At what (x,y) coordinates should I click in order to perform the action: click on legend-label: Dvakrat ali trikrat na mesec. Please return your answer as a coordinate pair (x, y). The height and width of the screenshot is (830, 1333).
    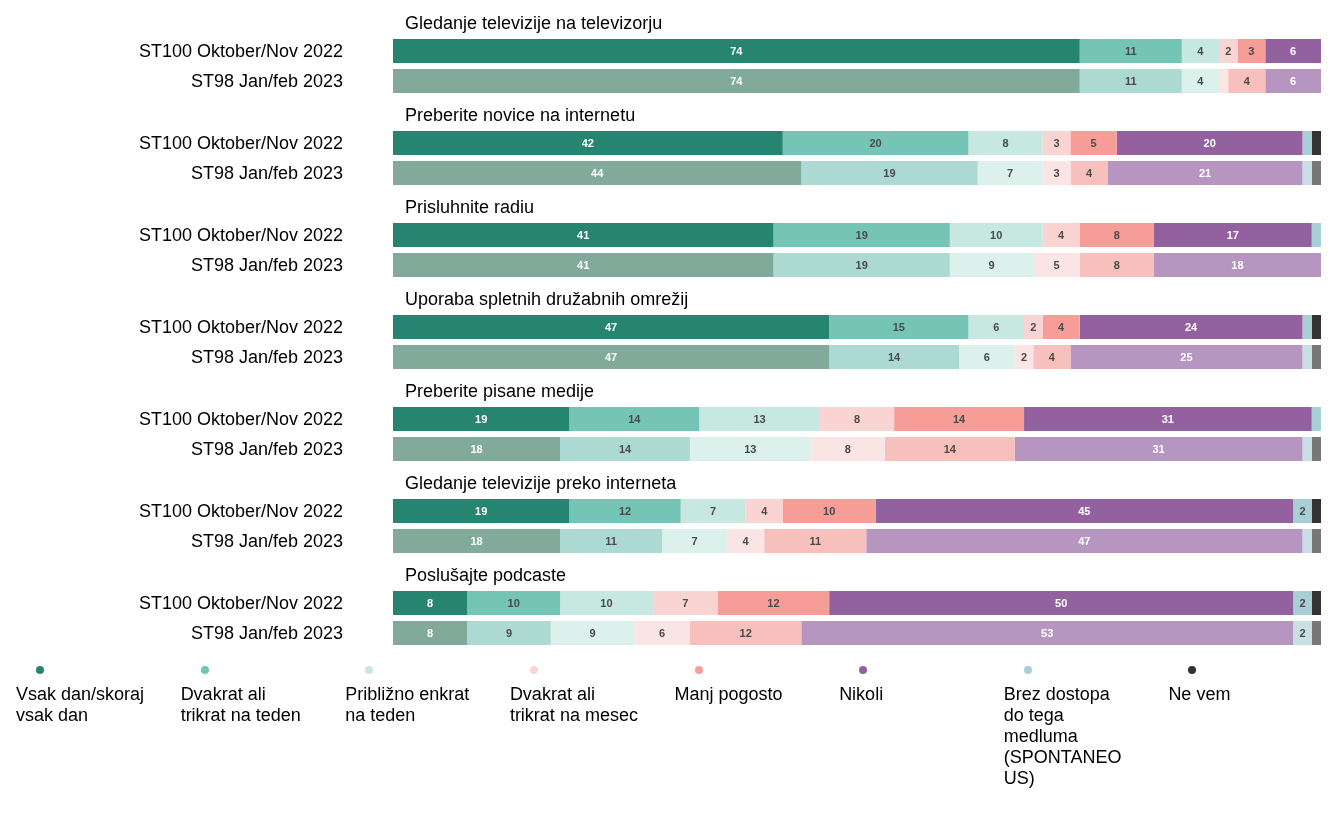
    Looking at the image, I should click on (574, 705).